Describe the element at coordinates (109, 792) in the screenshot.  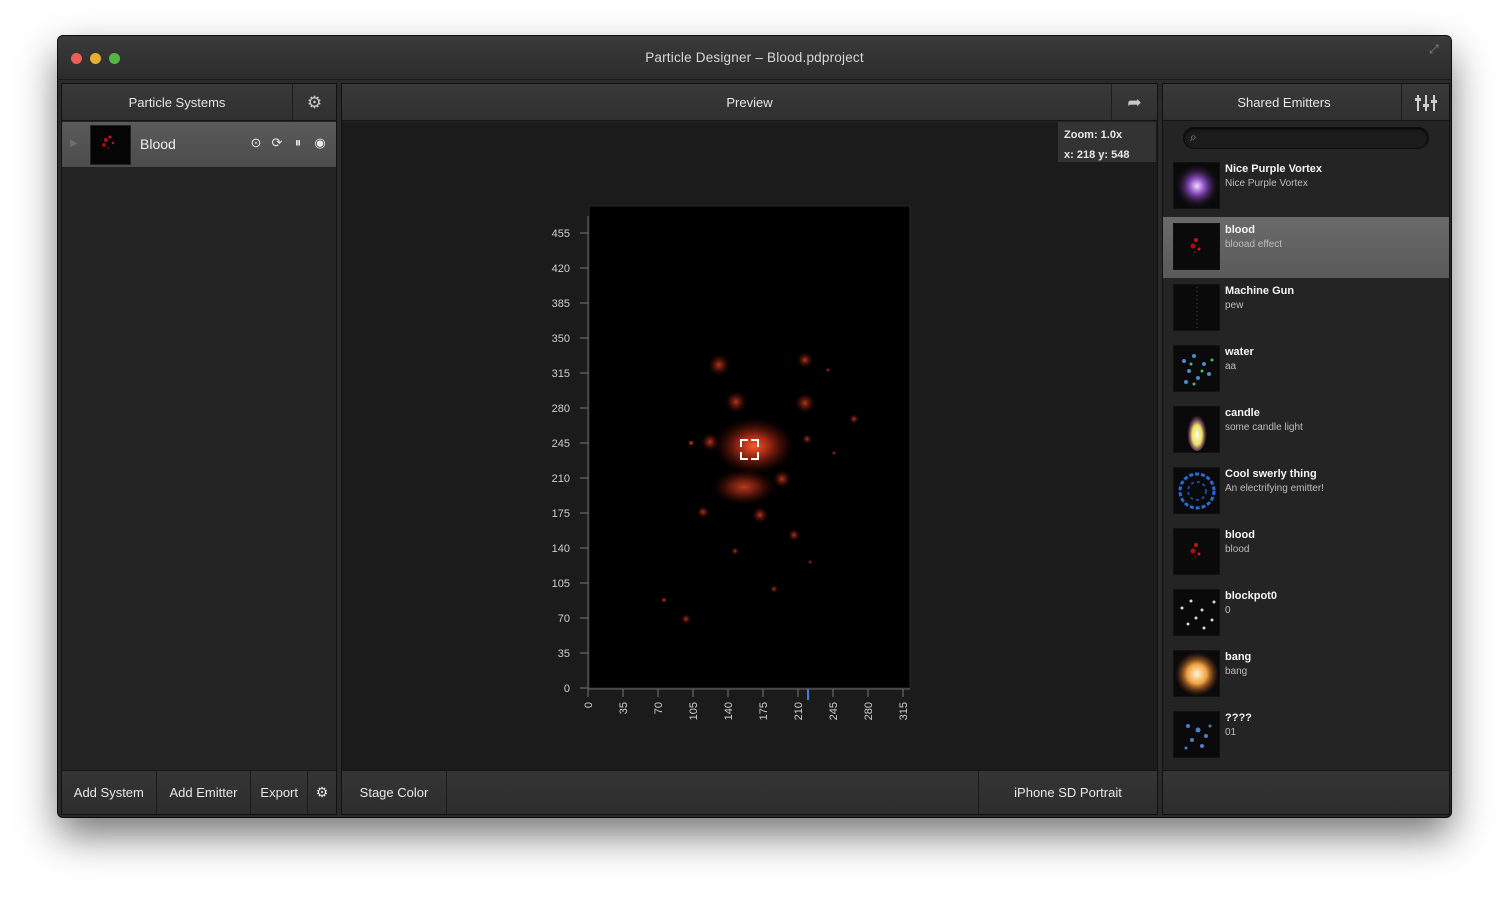
I see `add-system-button: Add System` at that location.